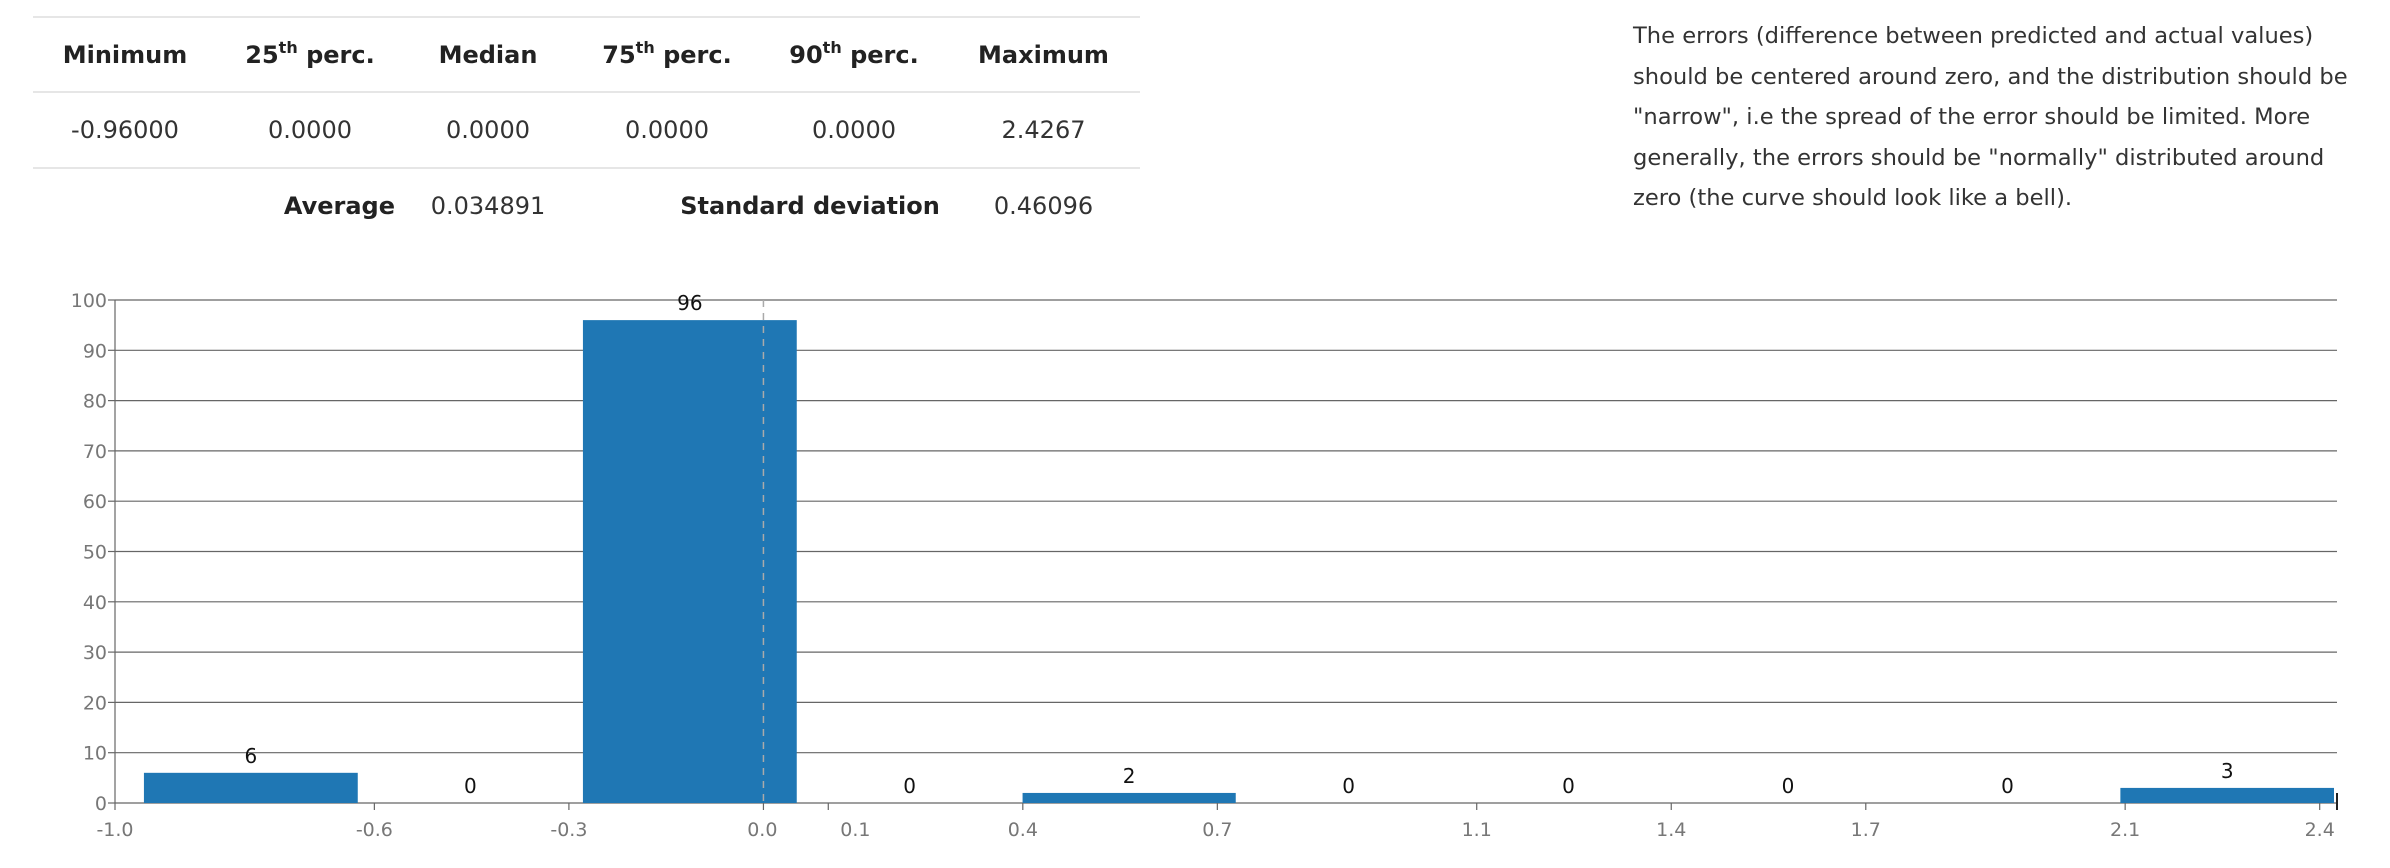 This screenshot has height=868, width=2390. Describe the element at coordinates (568, 830) in the screenshot. I see `x-tick-label-neg0p3: -0.3` at that location.